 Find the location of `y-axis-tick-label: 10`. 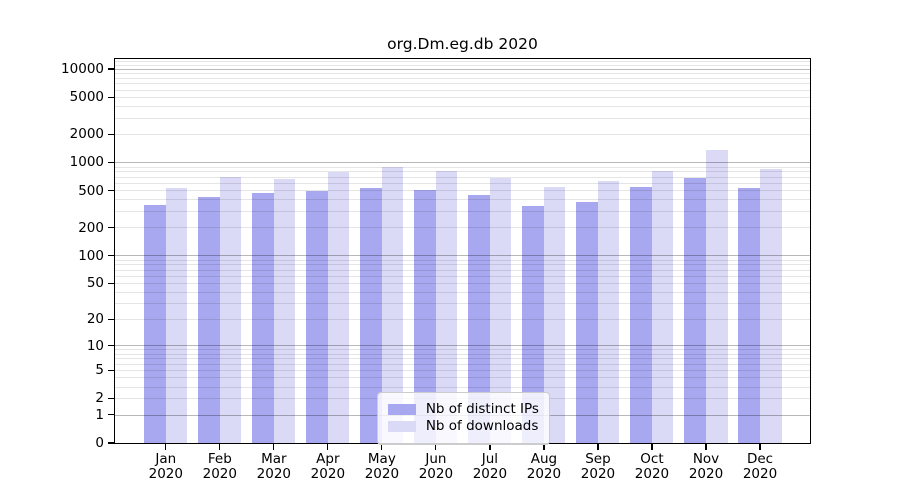

y-axis-tick-label: 10 is located at coordinates (95, 345).